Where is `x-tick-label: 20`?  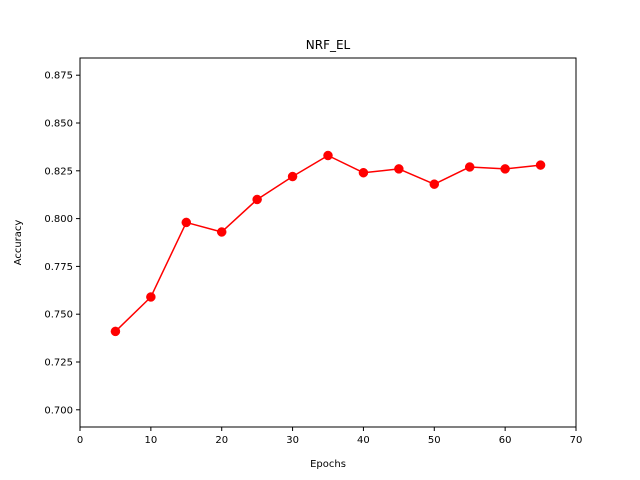
x-tick-label: 20 is located at coordinates (221, 440).